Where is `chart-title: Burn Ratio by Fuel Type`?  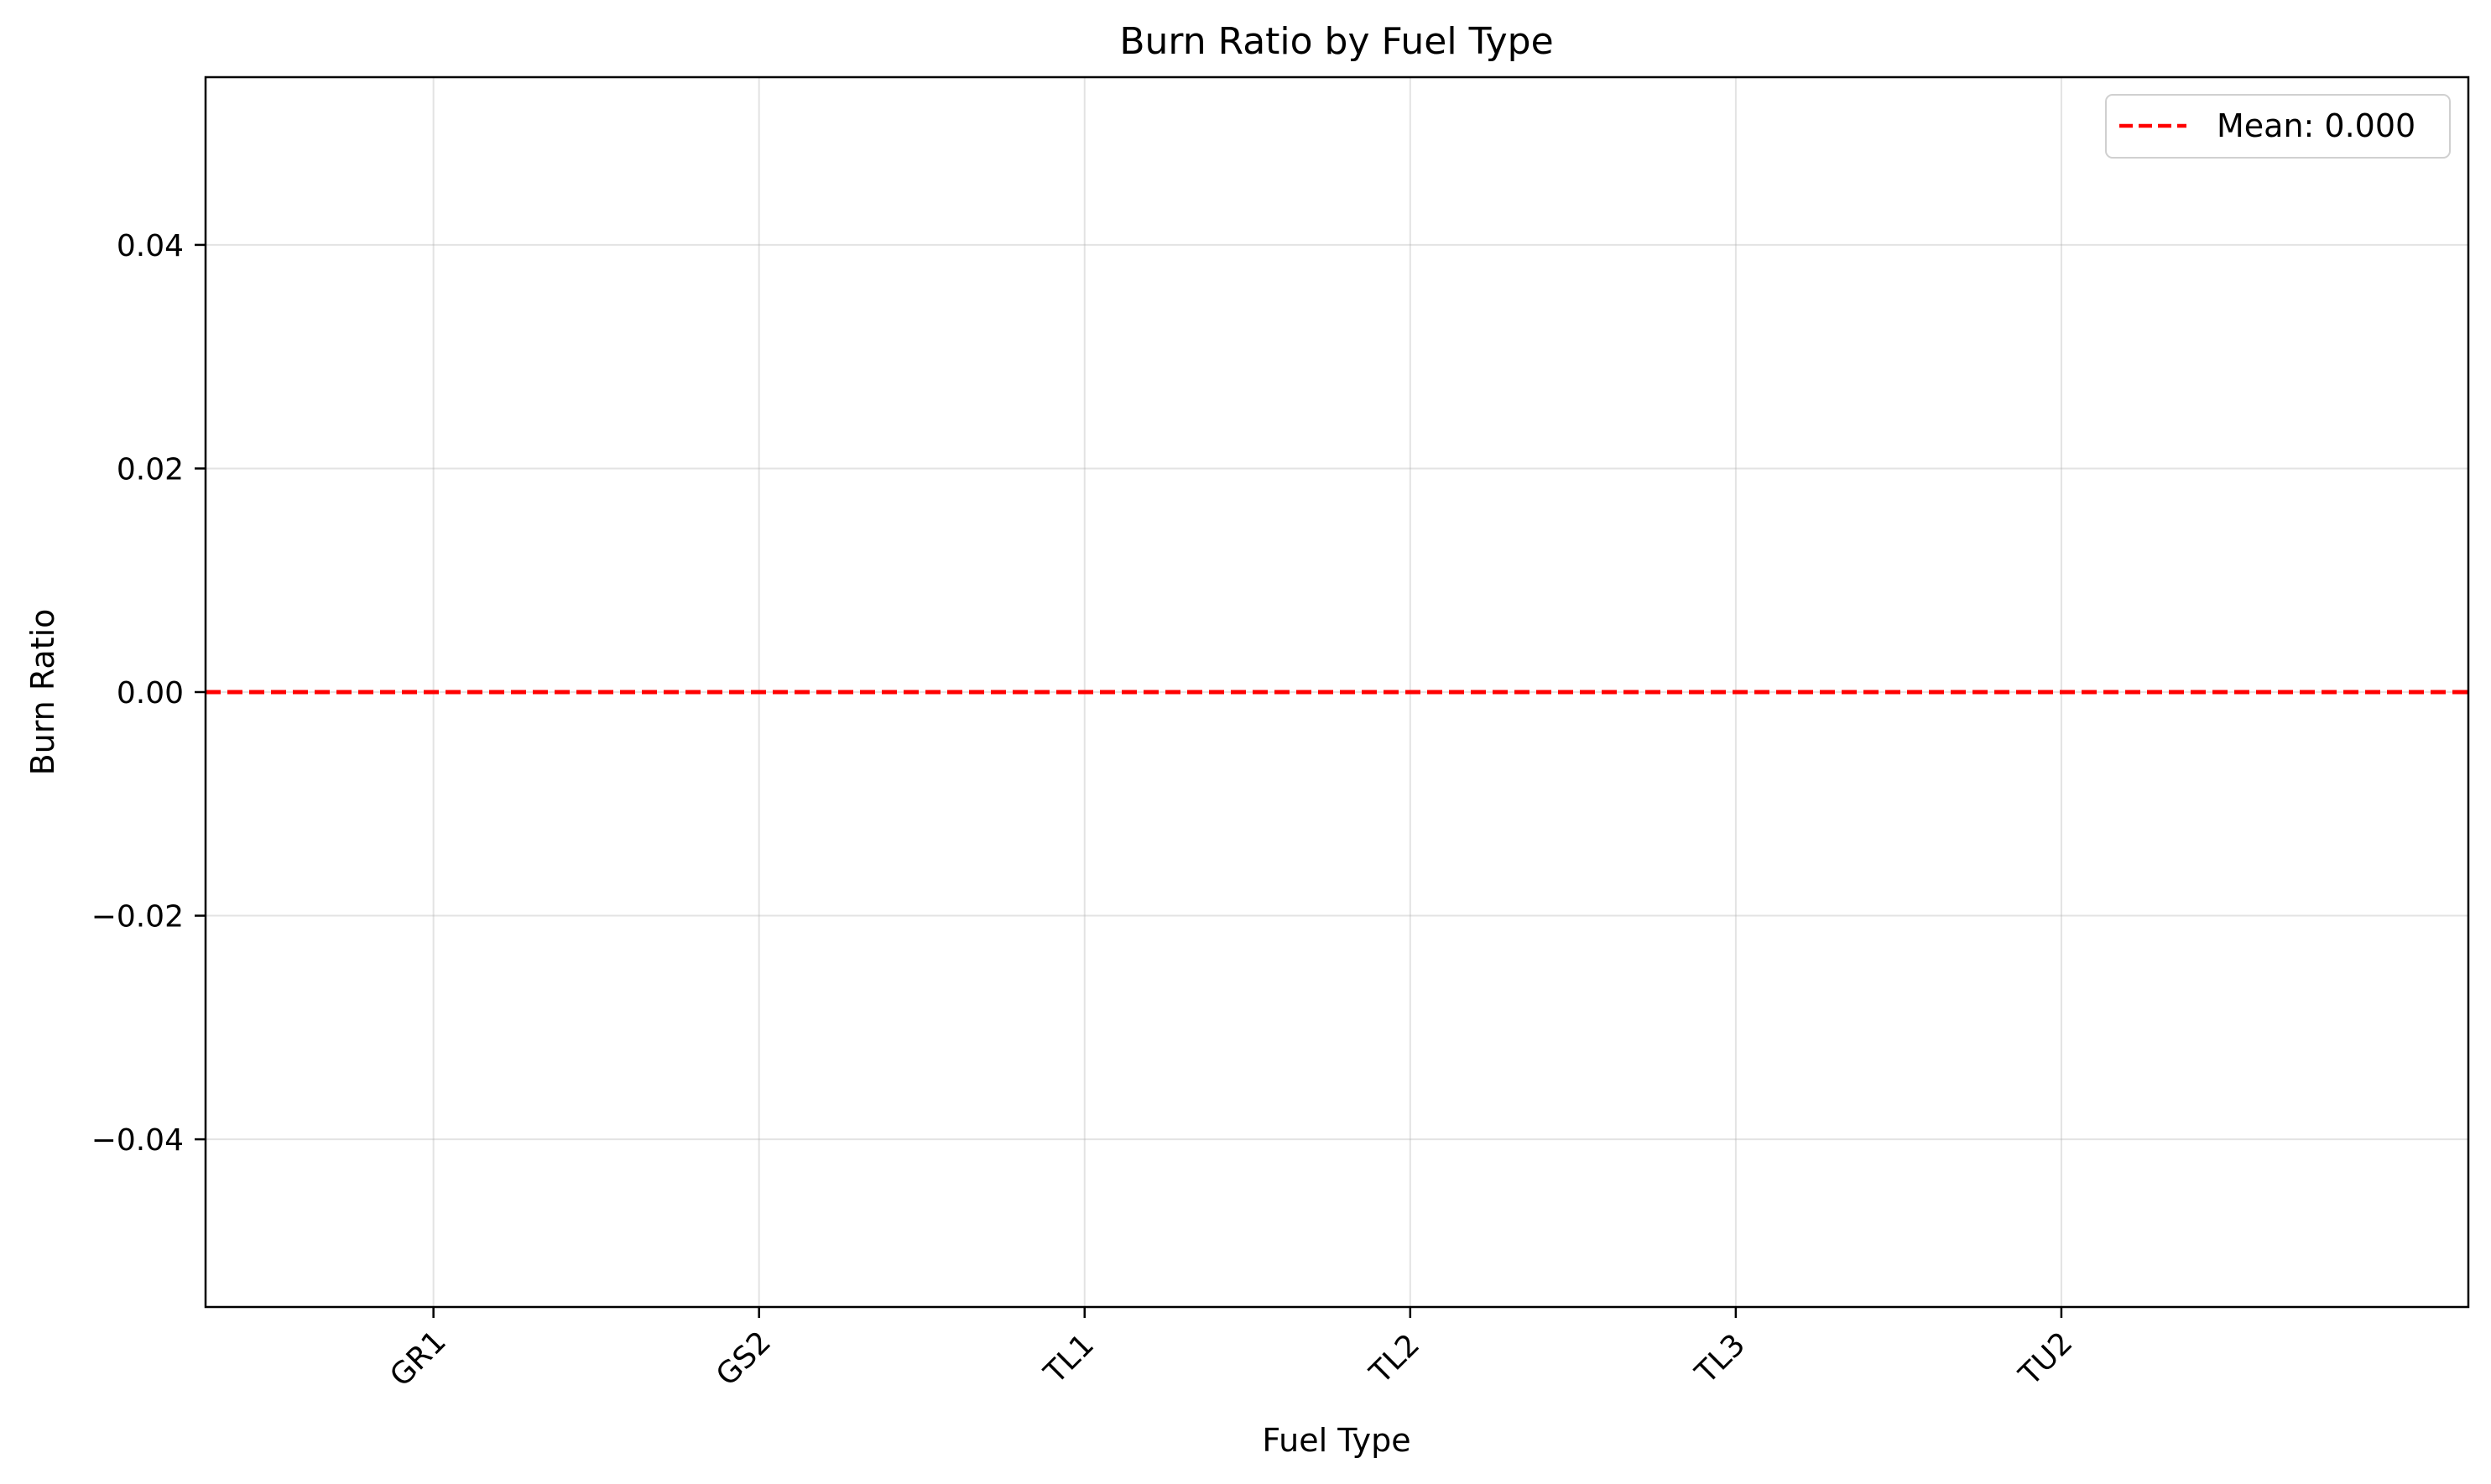 chart-title: Burn Ratio by Fuel Type is located at coordinates (1336, 41).